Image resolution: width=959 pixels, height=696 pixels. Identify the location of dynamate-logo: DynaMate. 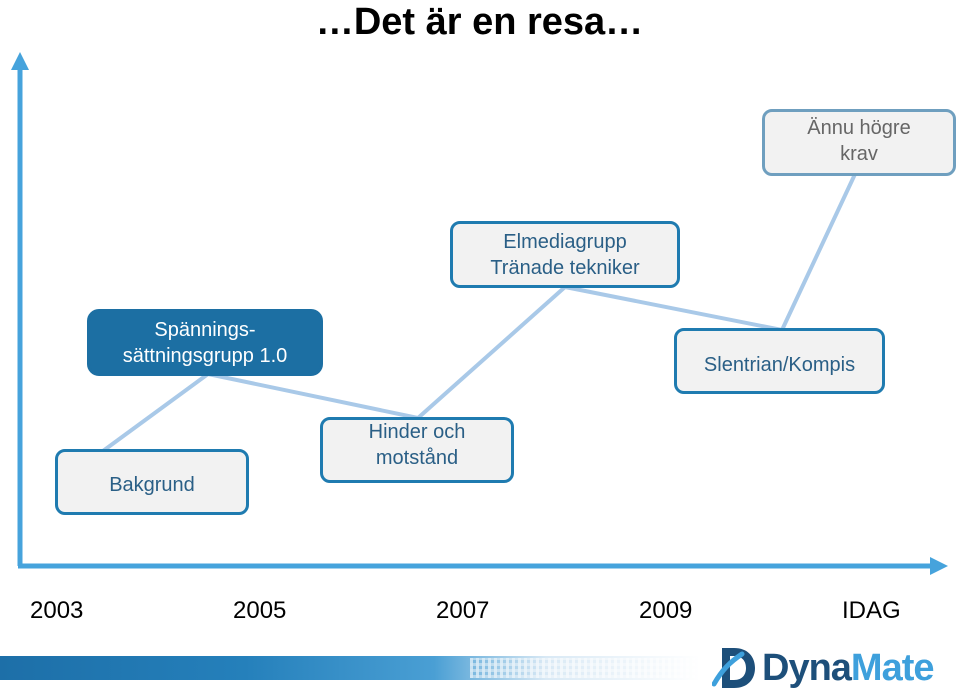
(823, 668).